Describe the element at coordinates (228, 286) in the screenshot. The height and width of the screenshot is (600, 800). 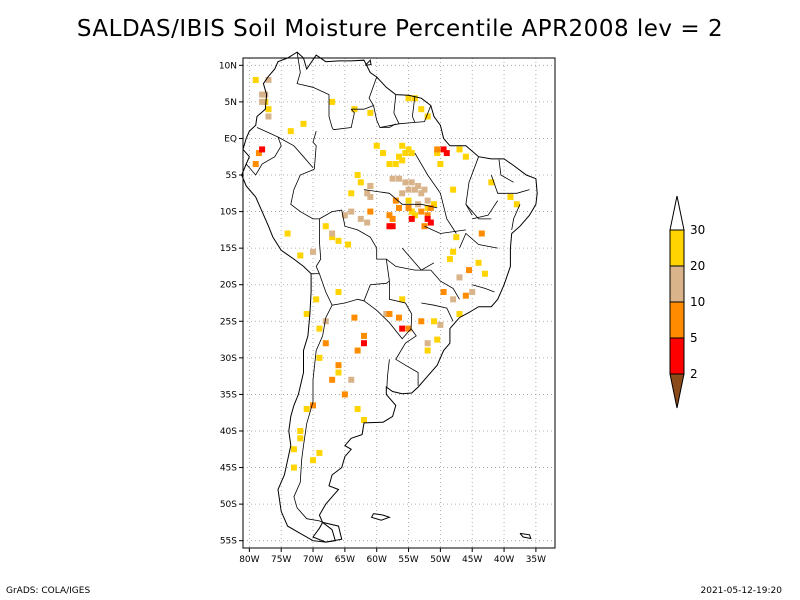
I see `lat-tick-label: 20S` at that location.